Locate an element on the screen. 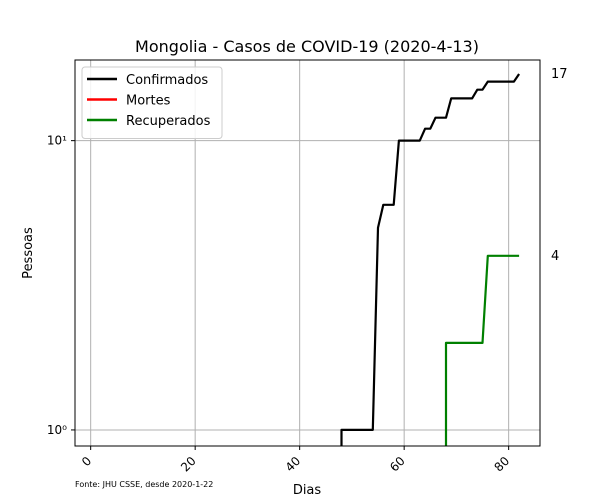 This screenshot has width=600, height=504. x-tick-label: 0 is located at coordinates (86, 461).